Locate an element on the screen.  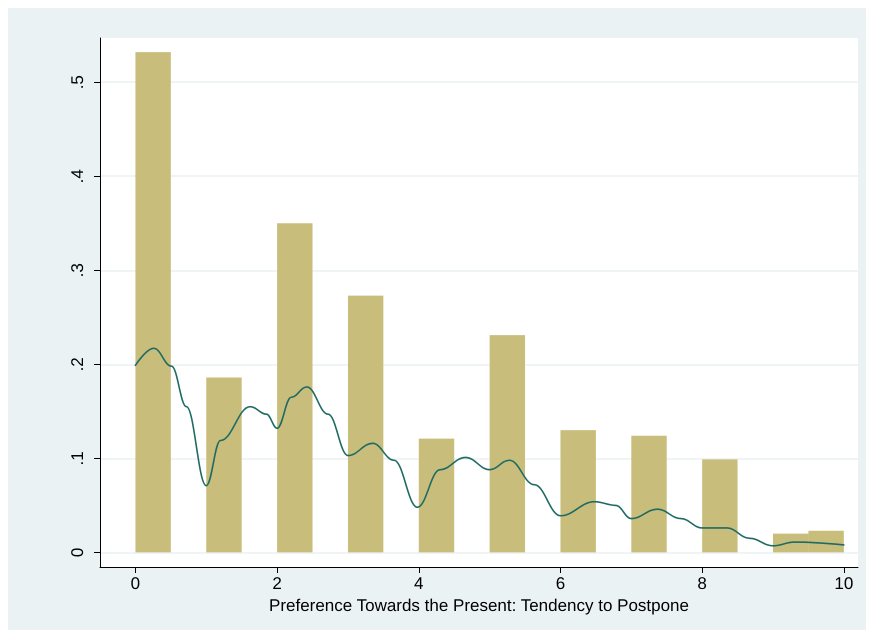
x-axis-title: Preference Towards the Present: Tendency to Postpone is located at coordinates (479, 605).